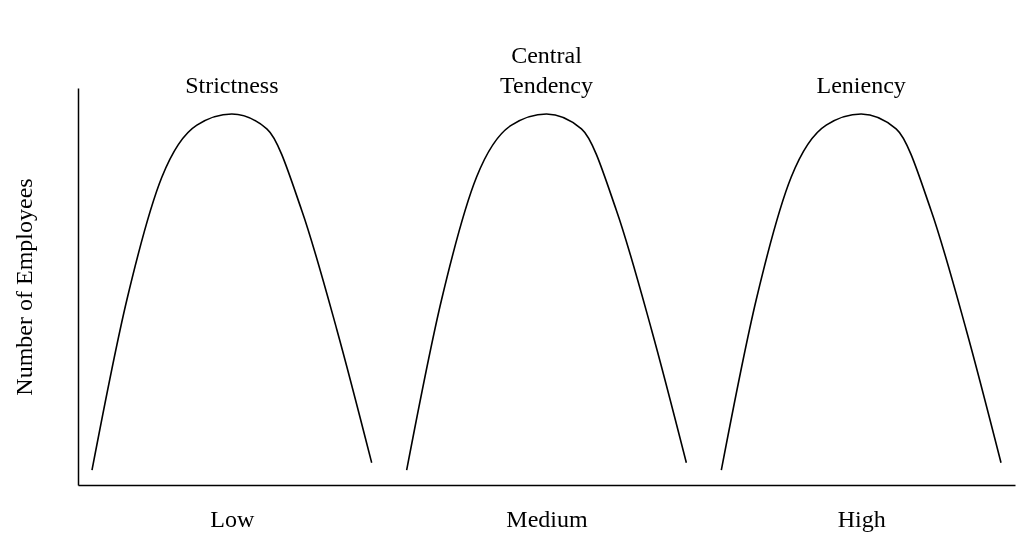 This screenshot has width=1024, height=535. I want to click on x-tick-label: Low, so click(232, 518).